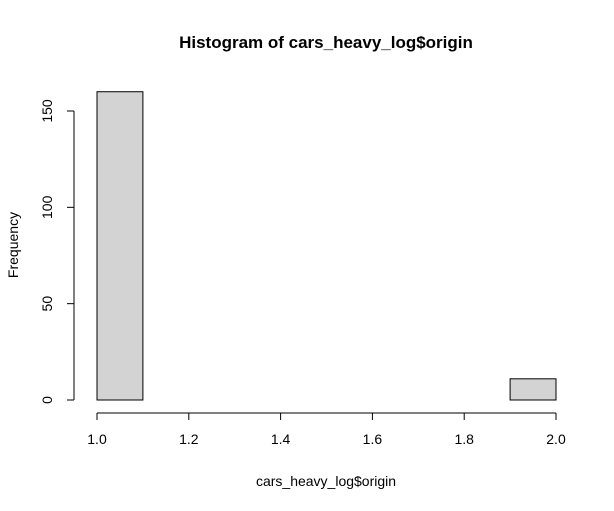 This screenshot has height=511, width=614. Describe the element at coordinates (373, 439) in the screenshot. I see `x-tick-label: 1.6` at that location.